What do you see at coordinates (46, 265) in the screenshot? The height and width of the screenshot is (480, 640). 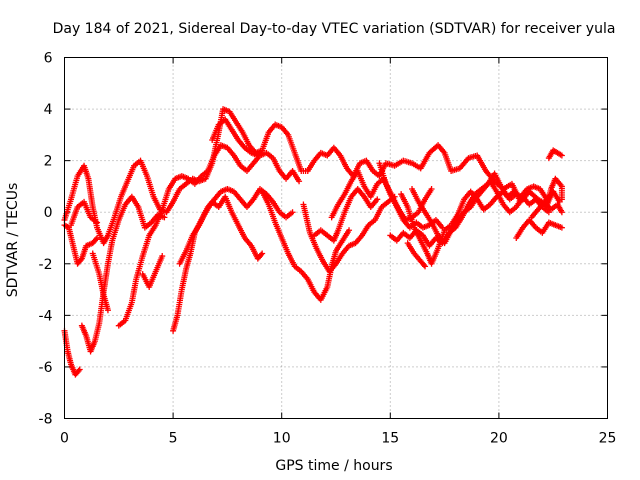 I see `y-tick-label: -2` at bounding box center [46, 265].